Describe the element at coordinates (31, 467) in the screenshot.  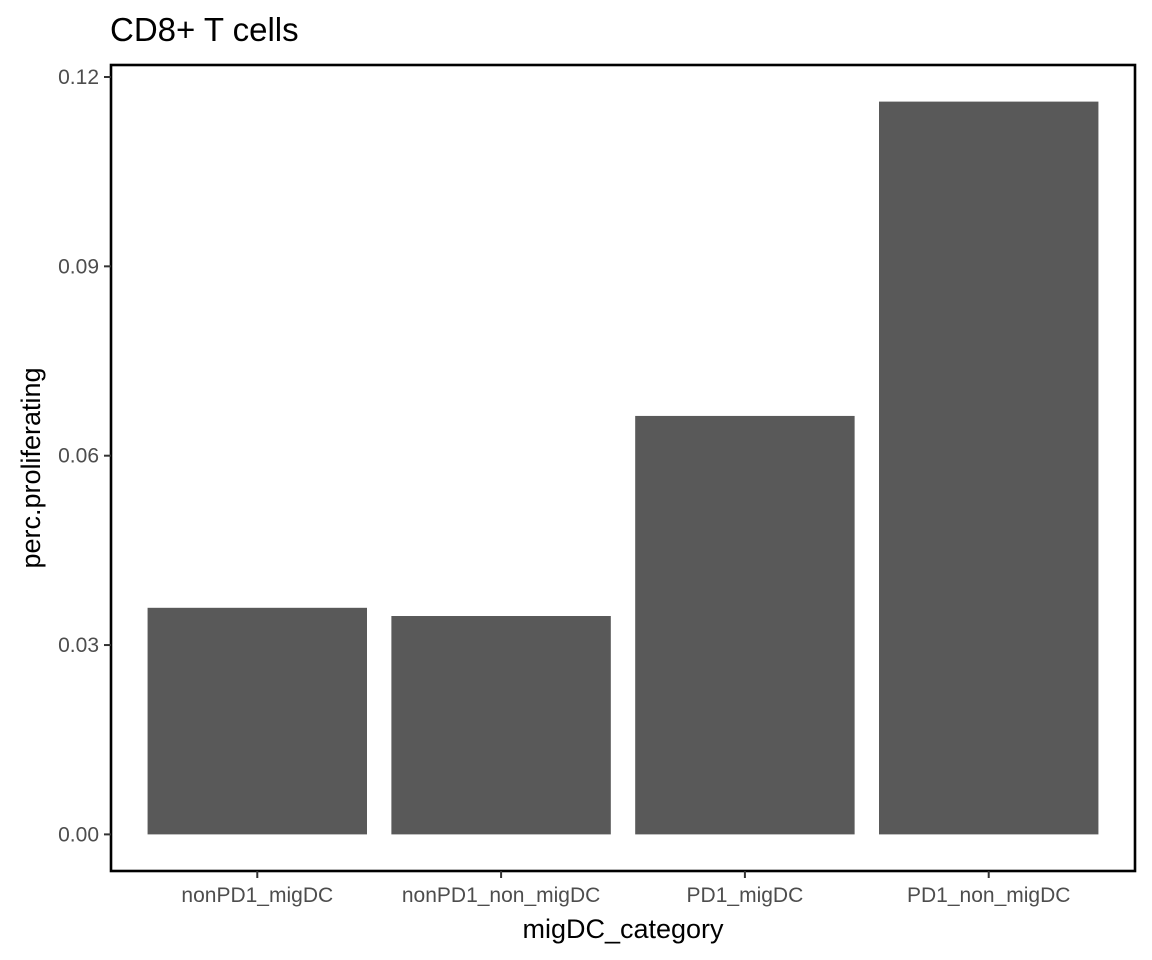
I see `y-axis-title: perc.proliferating` at that location.